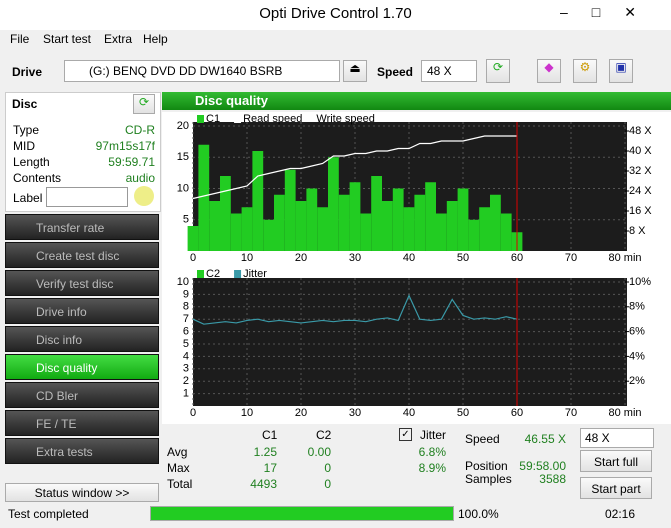 The image size is (671, 528). What do you see at coordinates (478, 514) in the screenshot?
I see `progress-text: 100.0%` at bounding box center [478, 514].